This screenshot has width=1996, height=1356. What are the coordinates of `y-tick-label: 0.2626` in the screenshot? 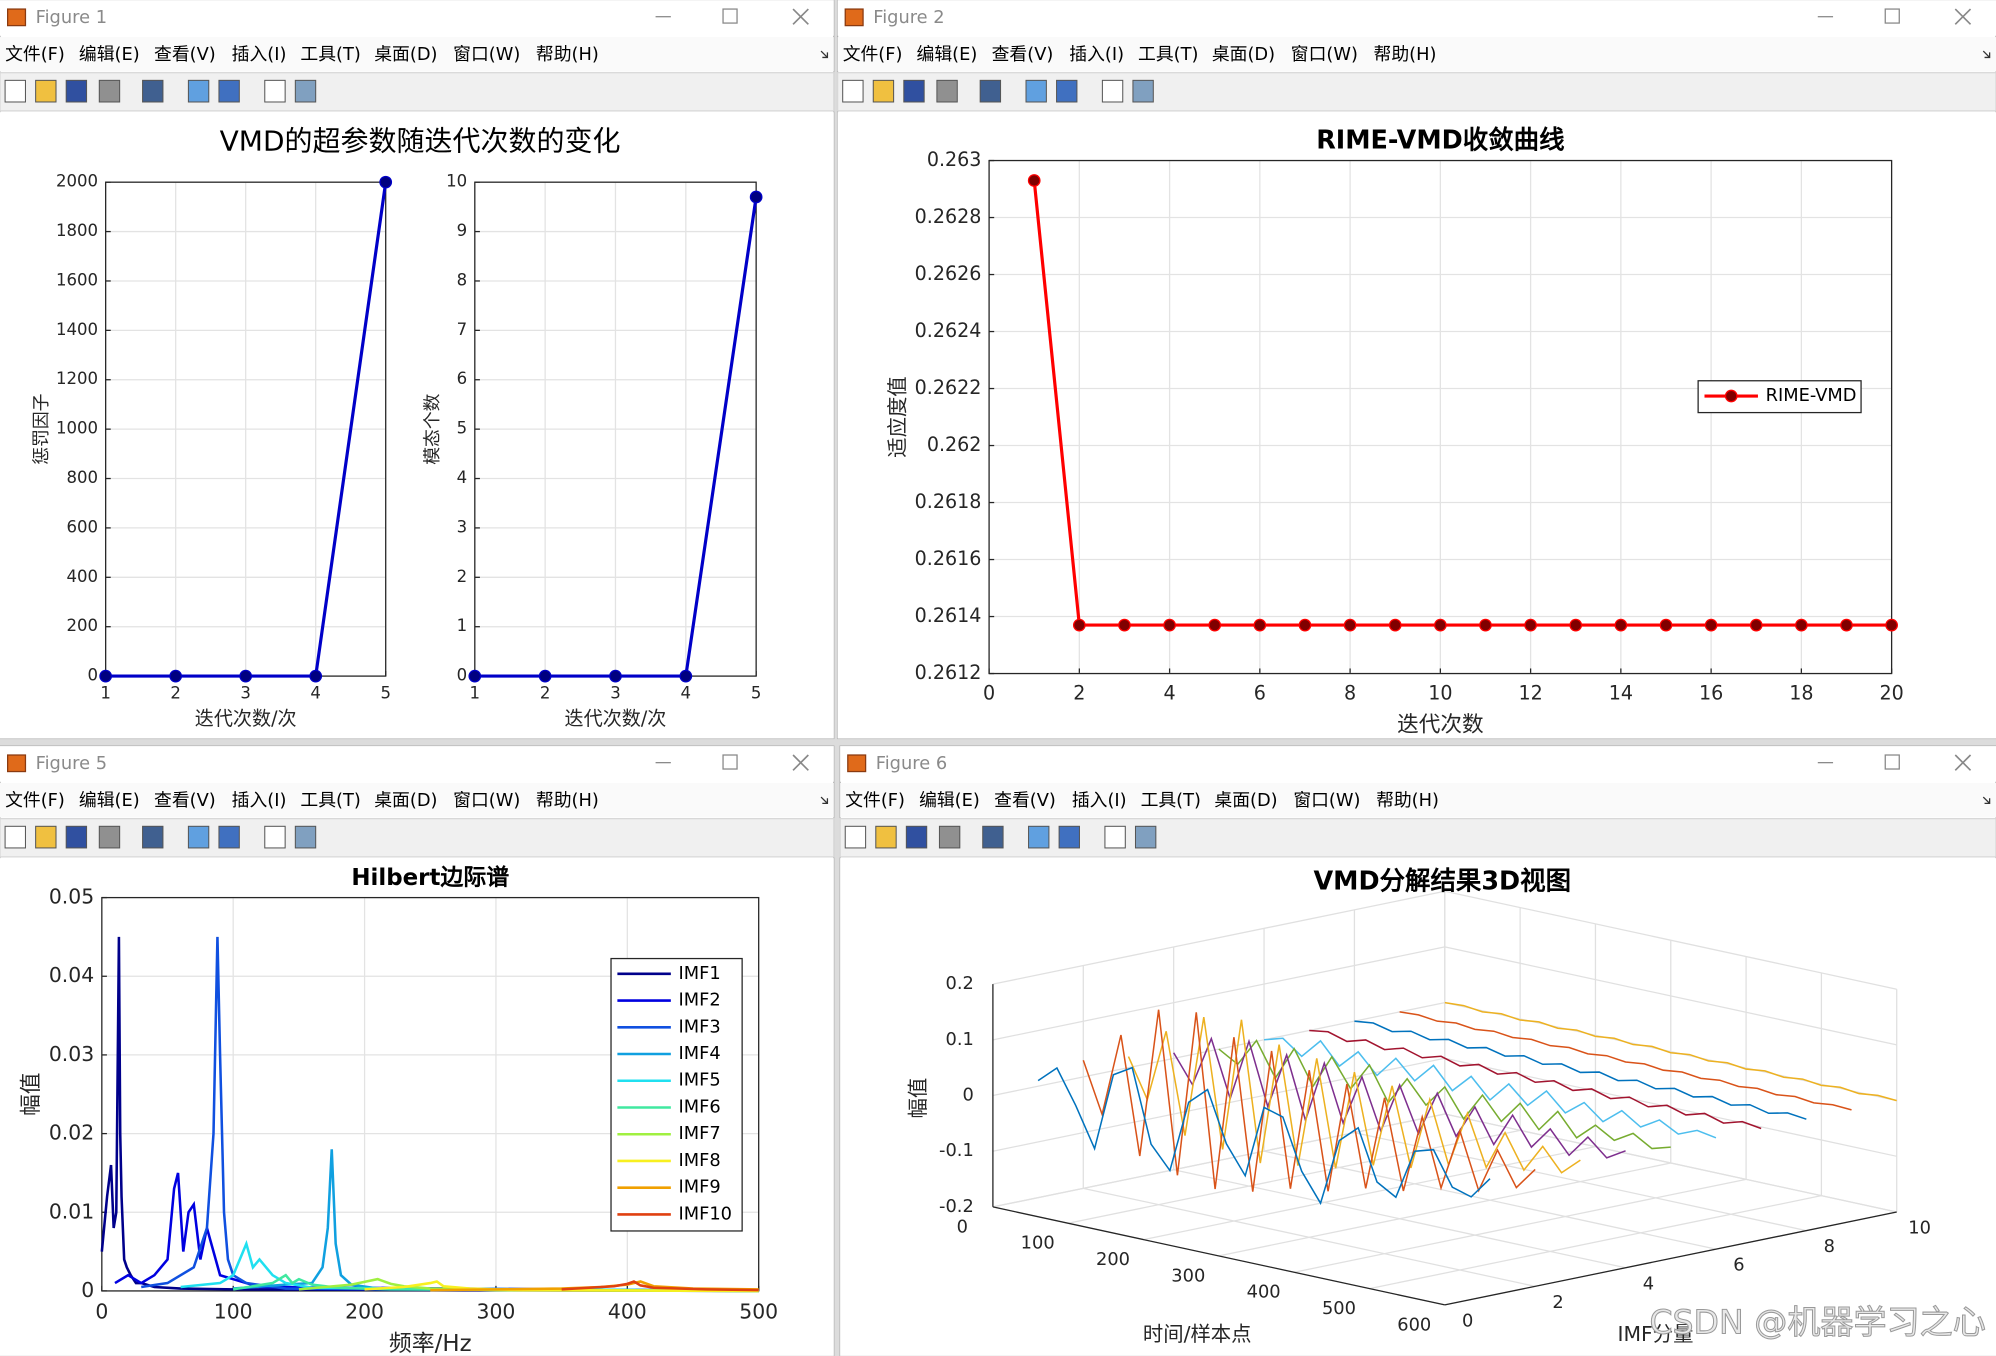 It's located at (948, 273).